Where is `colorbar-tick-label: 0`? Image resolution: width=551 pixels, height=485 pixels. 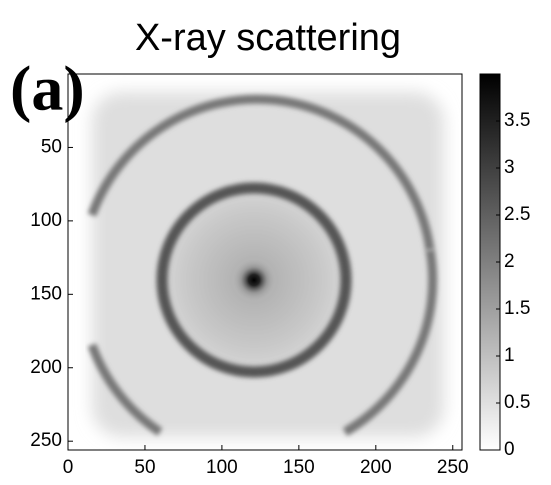
colorbar-tick-label: 0 is located at coordinates (509, 449).